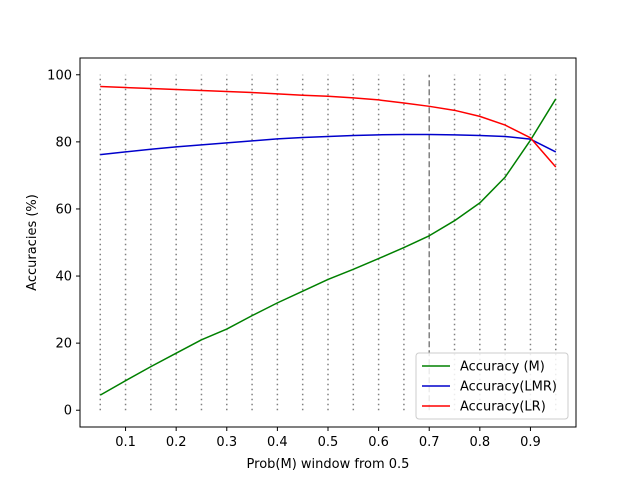 This screenshot has height=480, width=640. What do you see at coordinates (63, 209) in the screenshot?
I see `y-tick-label: 60` at bounding box center [63, 209].